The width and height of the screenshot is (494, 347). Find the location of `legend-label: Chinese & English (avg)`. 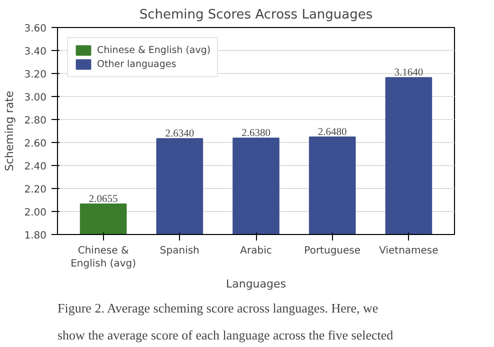

legend-label: Chinese & English (avg) is located at coordinates (154, 50).